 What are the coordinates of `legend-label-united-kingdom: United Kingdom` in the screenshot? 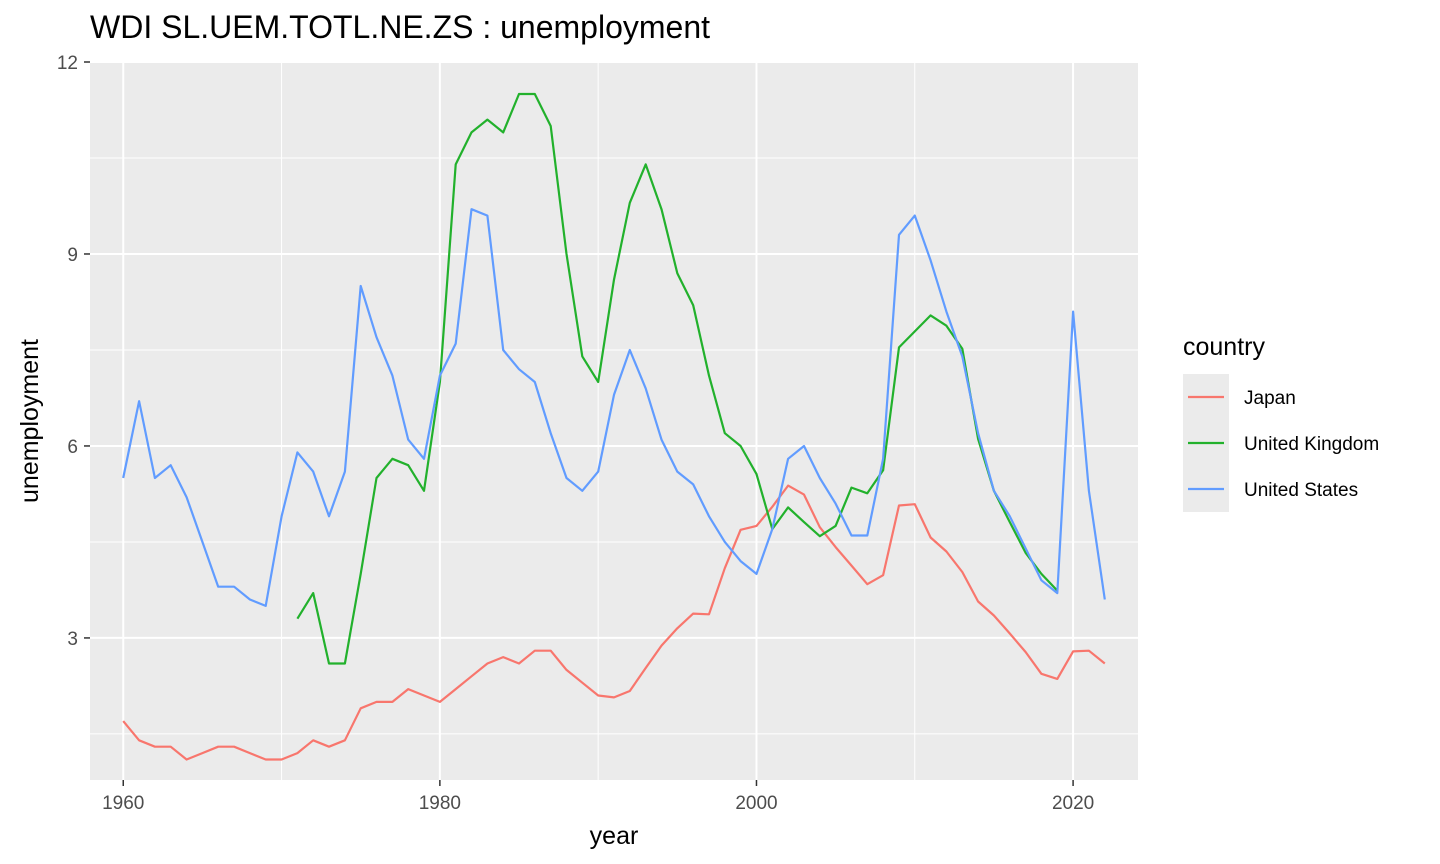 It's located at (1311, 444).